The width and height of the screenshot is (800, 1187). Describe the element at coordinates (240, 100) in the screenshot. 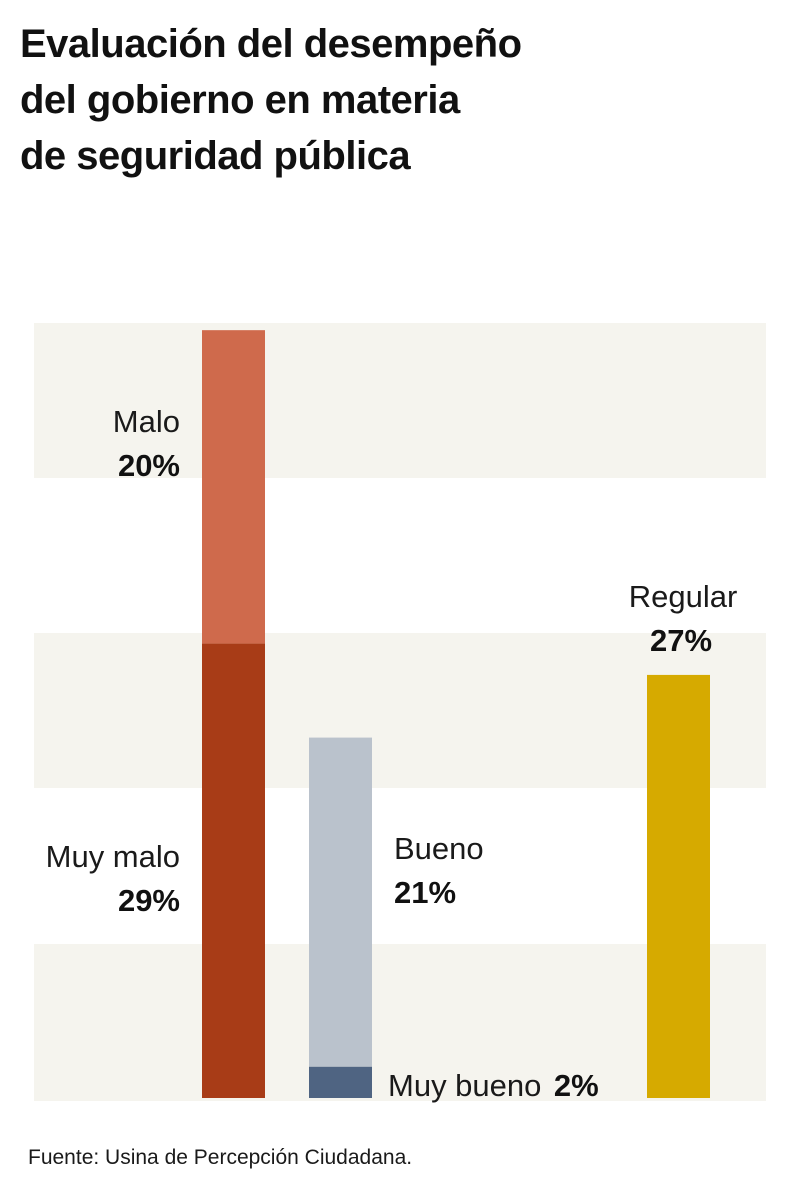

I see `chart-title-line-2: del gobierno en materia` at that location.